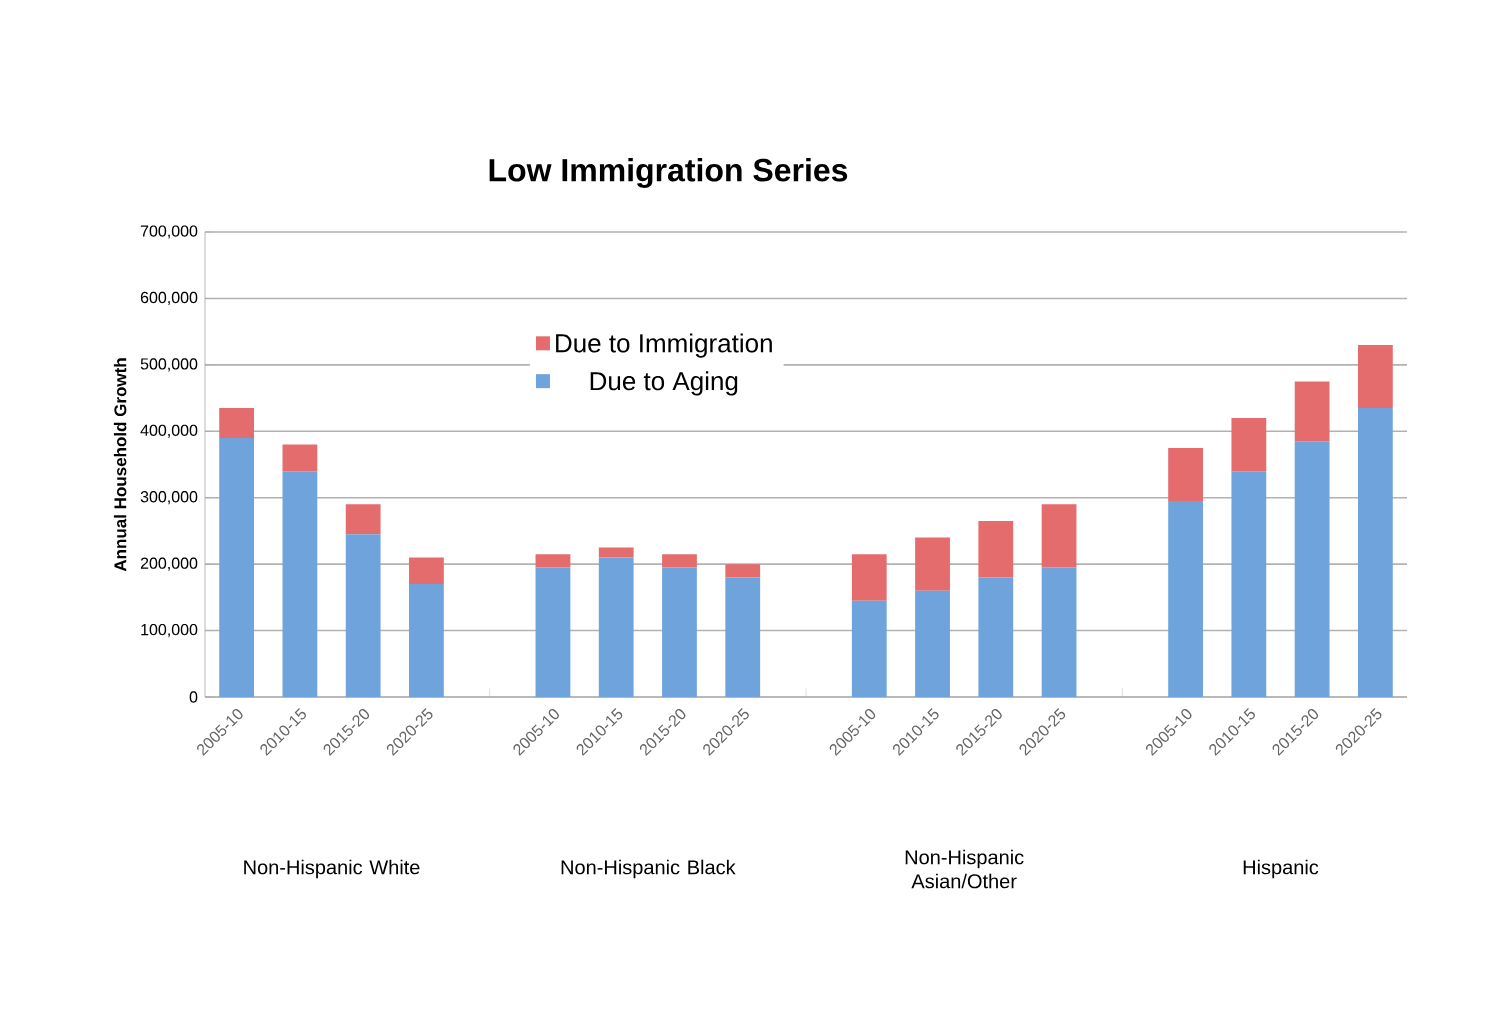 The image size is (1503, 1023). I want to click on text: Non-Hispanic Asian/Other, so click(964, 869).